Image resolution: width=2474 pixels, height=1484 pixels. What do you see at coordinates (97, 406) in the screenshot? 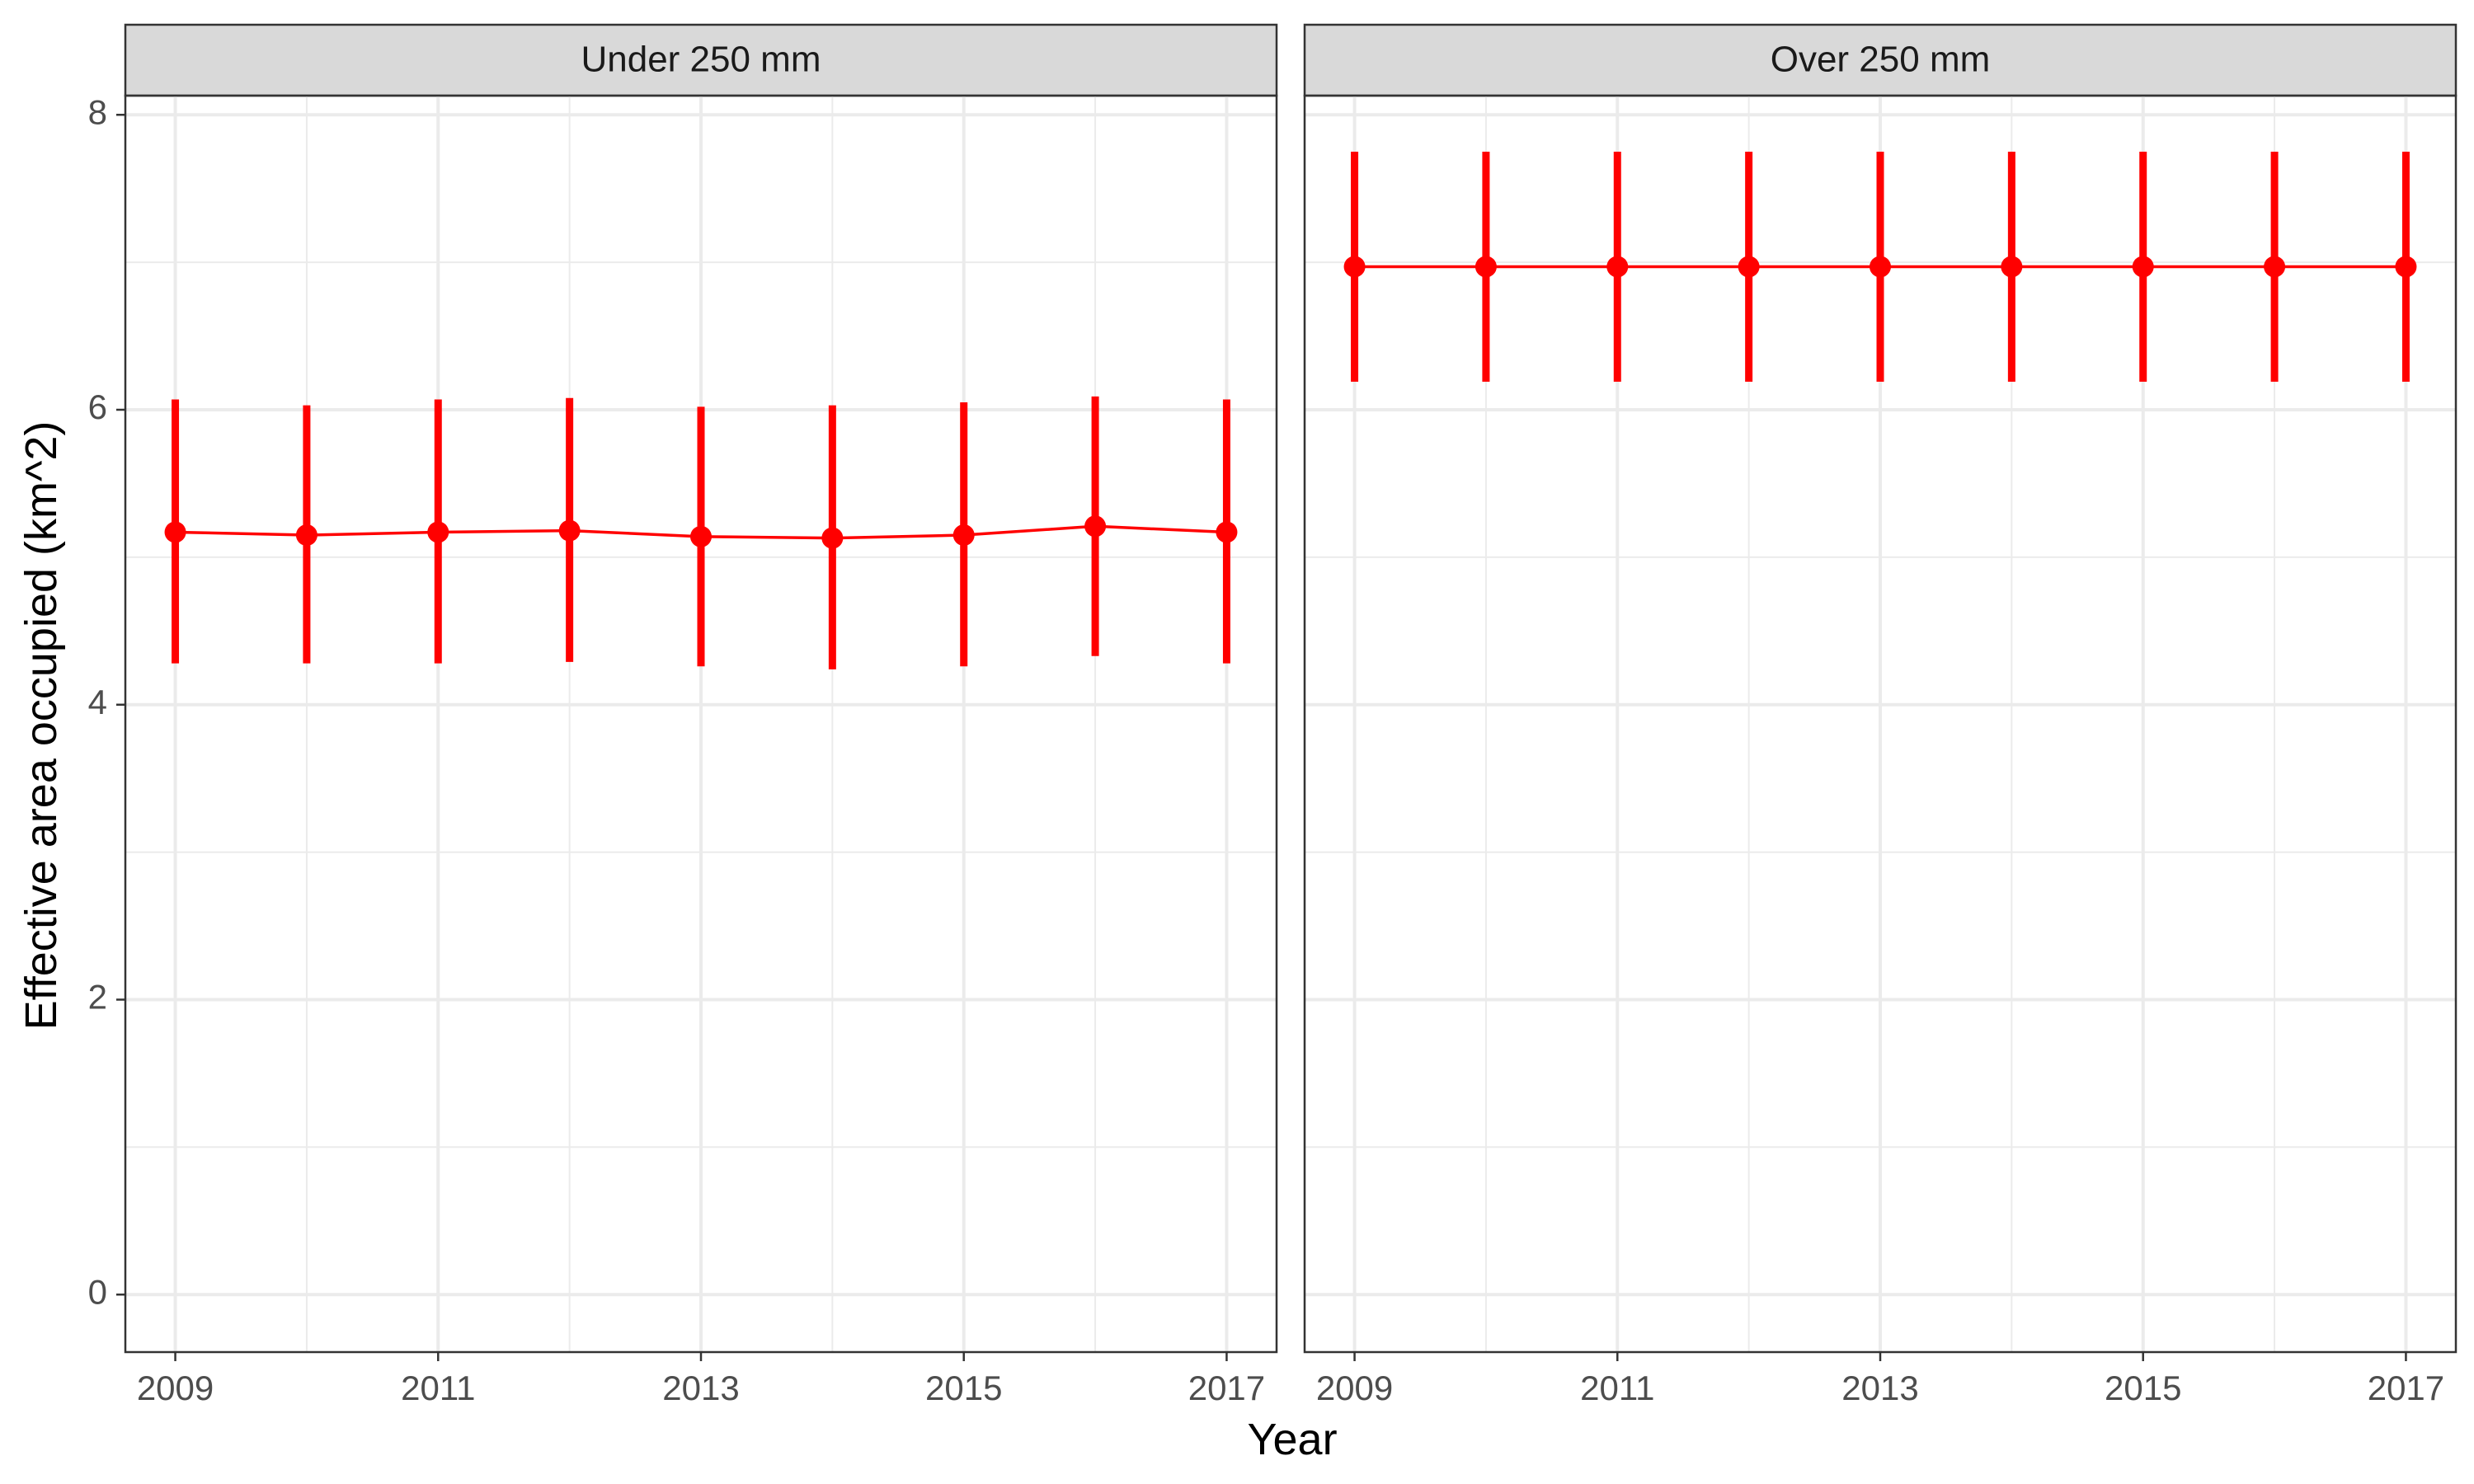
I see `y-tick-label: 6` at bounding box center [97, 406].